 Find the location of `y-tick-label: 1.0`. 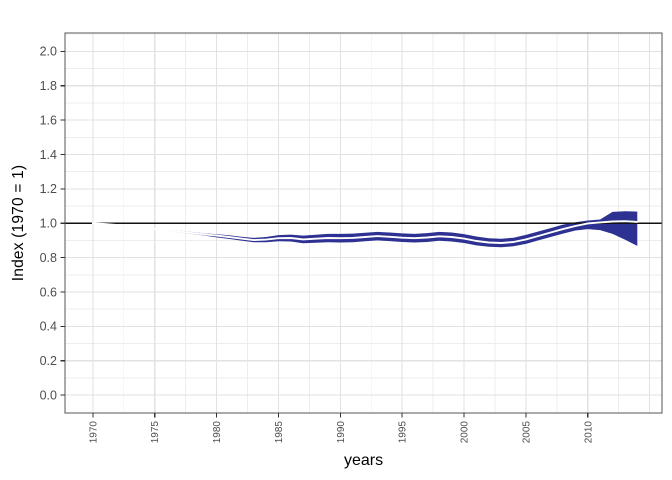

y-tick-label: 1.0 is located at coordinates (48, 224).